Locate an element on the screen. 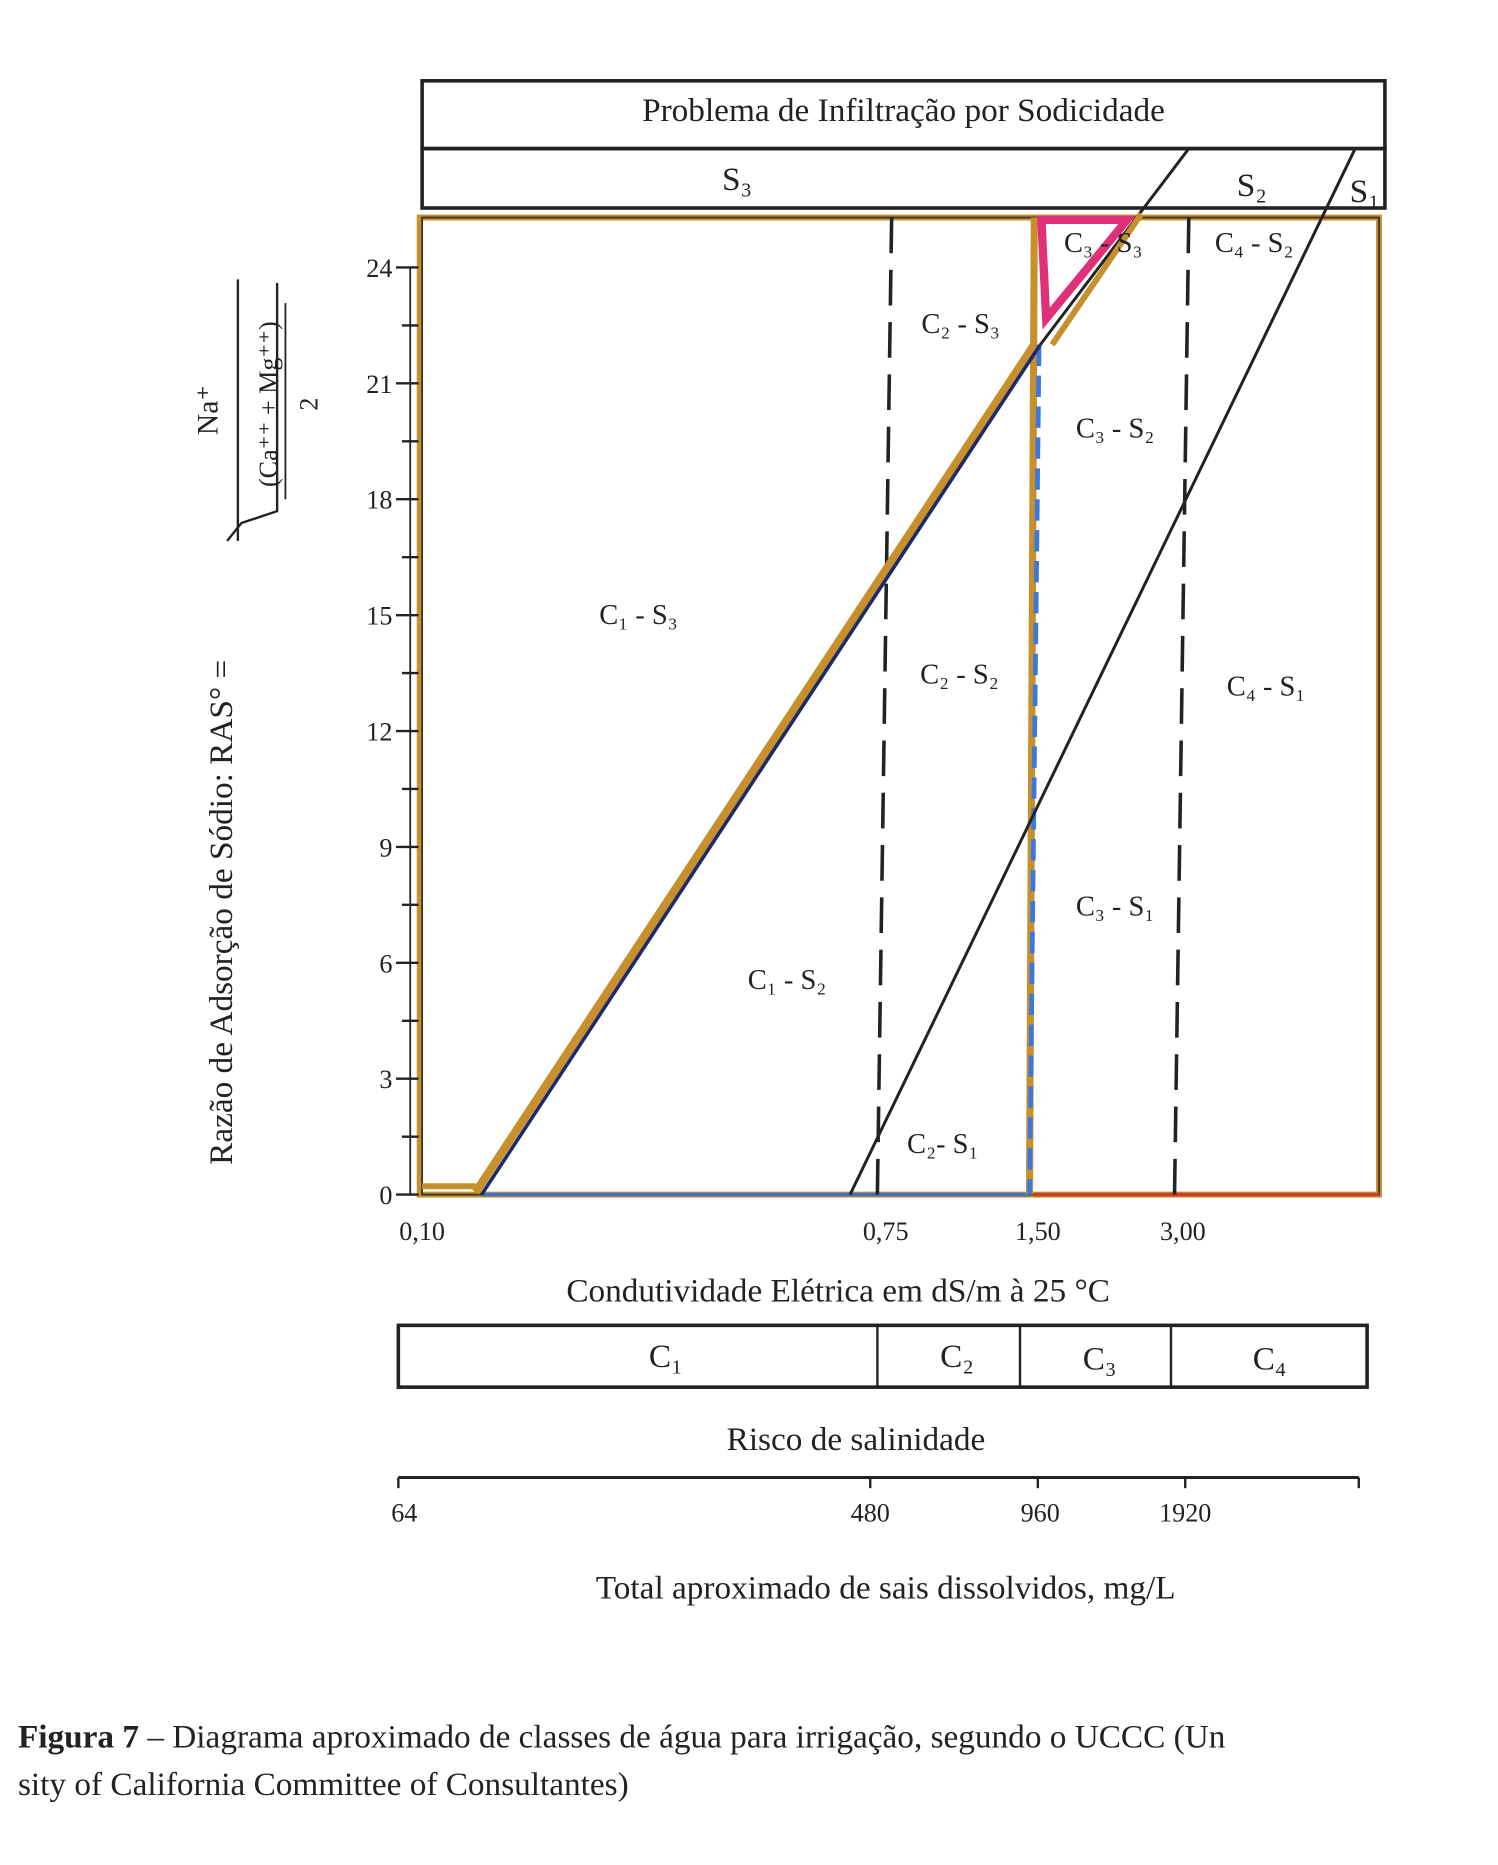 The image size is (1498, 1865). region-label: C₄ - S₁ is located at coordinates (1266, 686).